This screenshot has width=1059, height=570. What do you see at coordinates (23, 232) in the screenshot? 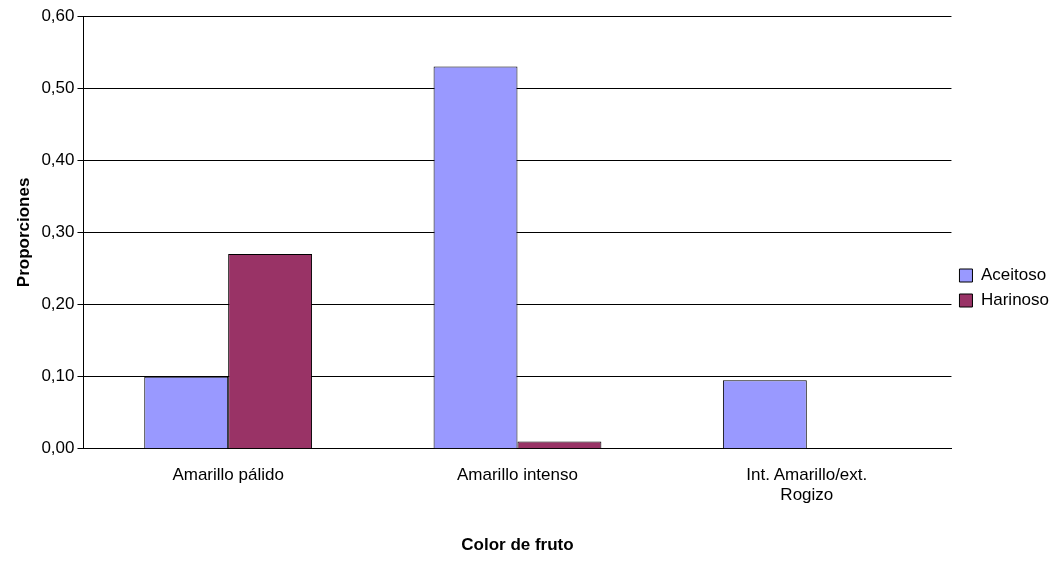
I see `y-axis-title: Proporciones` at bounding box center [23, 232].